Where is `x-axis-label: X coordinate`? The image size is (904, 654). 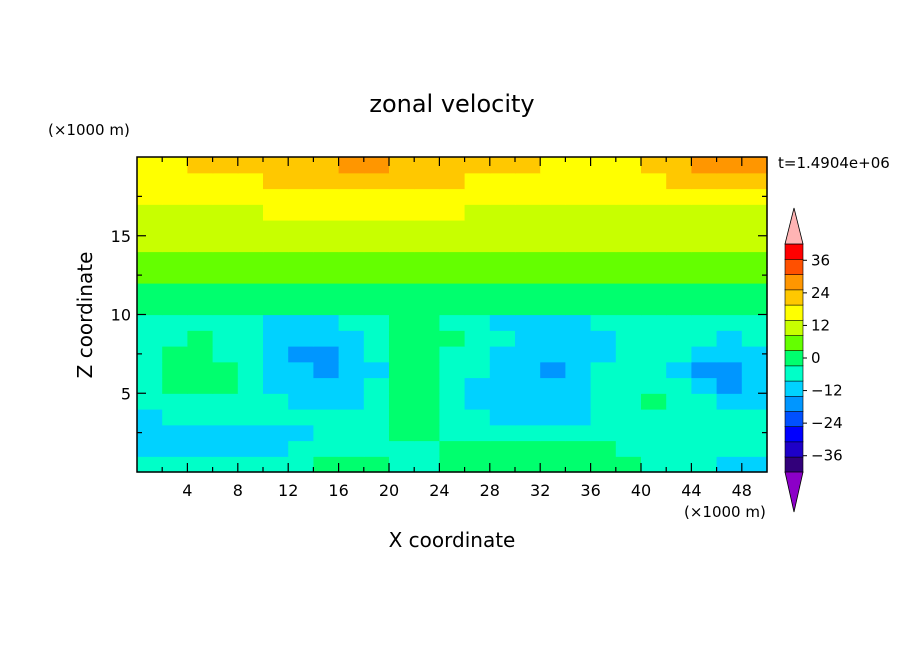
x-axis-label: X coordinate is located at coordinates (452, 540).